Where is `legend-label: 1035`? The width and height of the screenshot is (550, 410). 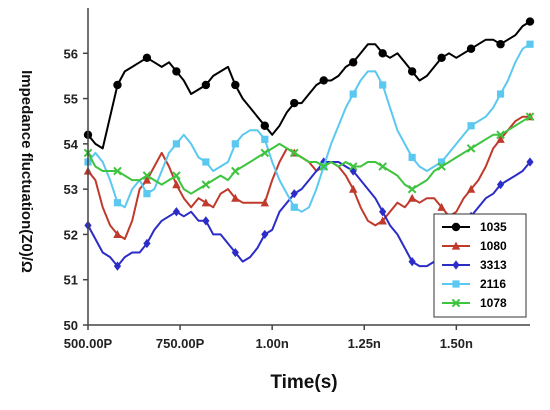 legend-label: 1035 is located at coordinates (493, 227).